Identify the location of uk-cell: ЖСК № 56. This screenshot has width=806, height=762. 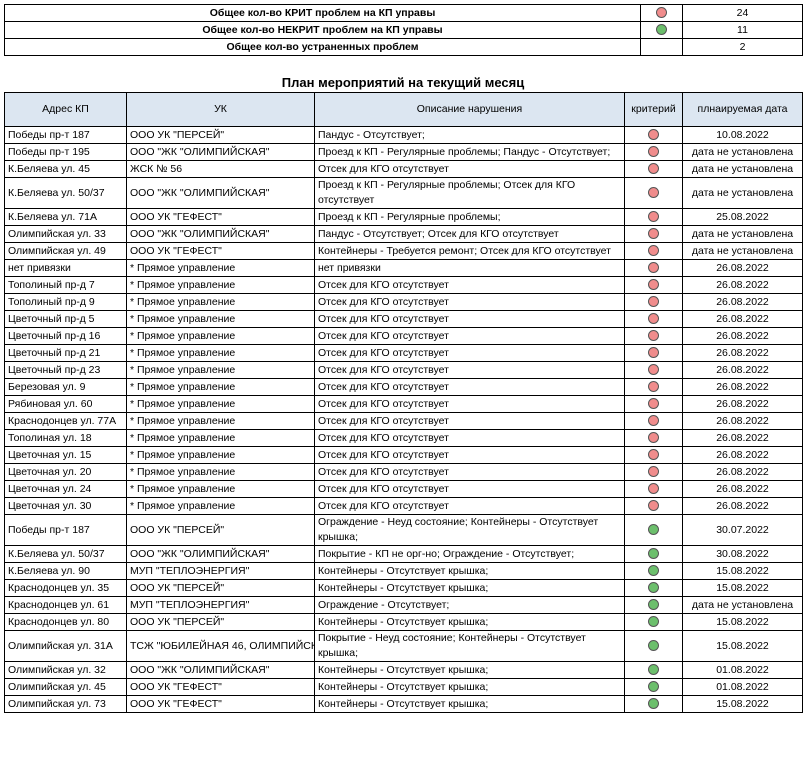
(220, 169).